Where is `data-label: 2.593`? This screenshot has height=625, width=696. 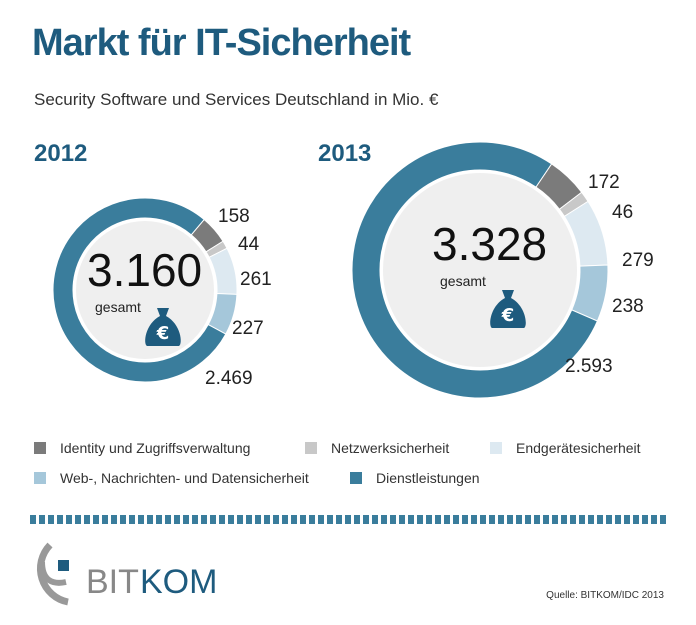 data-label: 2.593 is located at coordinates (589, 366).